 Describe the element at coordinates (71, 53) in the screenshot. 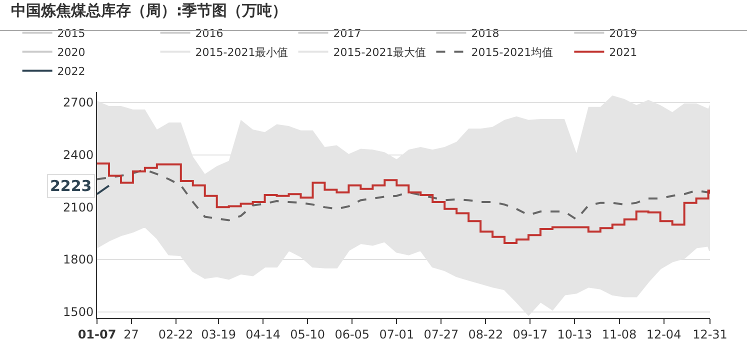

I see `legend-label: 2020` at that location.